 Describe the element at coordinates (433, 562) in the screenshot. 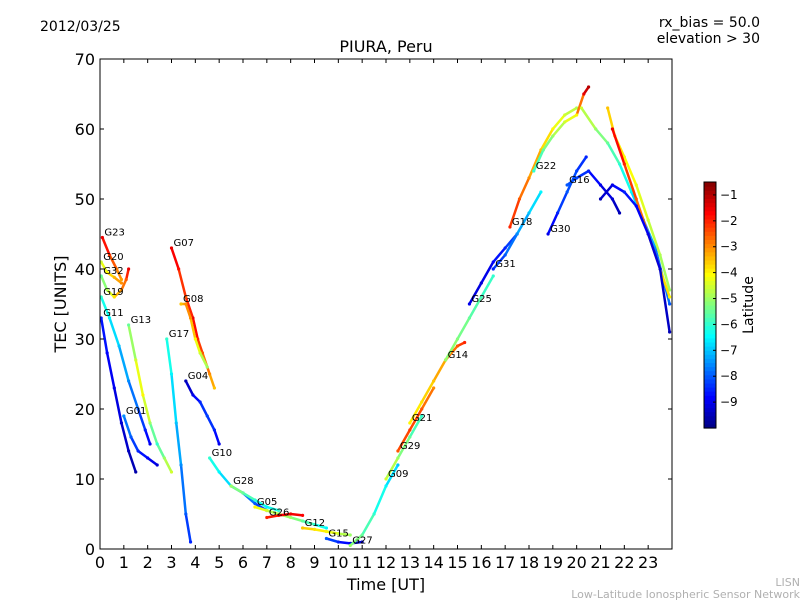

I see `x-tick-label: 14` at that location.